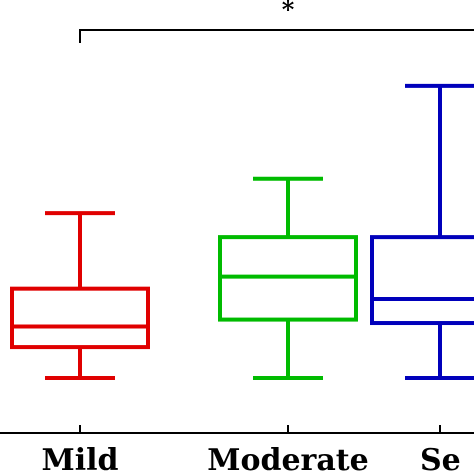 Image resolution: width=474 pixels, height=474 pixels. I want to click on x-tick-label-moderate: Moderate, so click(287, 458).